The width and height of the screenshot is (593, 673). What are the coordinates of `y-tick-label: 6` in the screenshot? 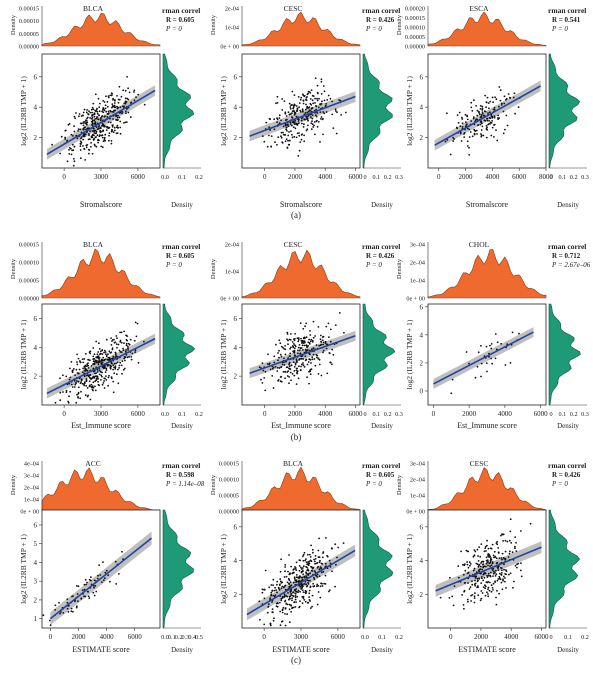 It's located at (236, 77).